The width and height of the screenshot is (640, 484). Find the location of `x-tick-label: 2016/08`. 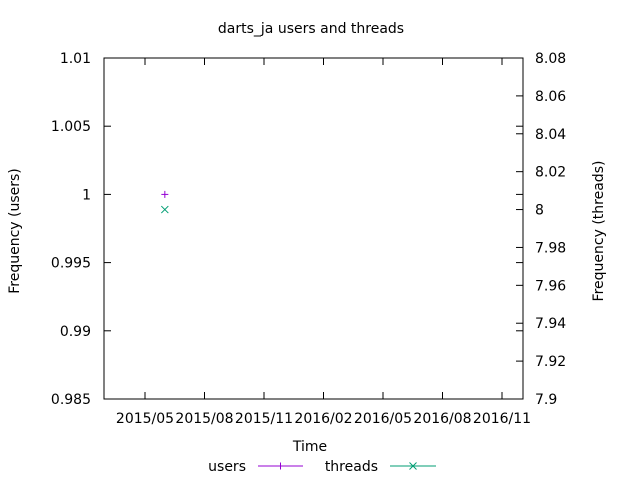

x-tick-label: 2016/08 is located at coordinates (442, 419).